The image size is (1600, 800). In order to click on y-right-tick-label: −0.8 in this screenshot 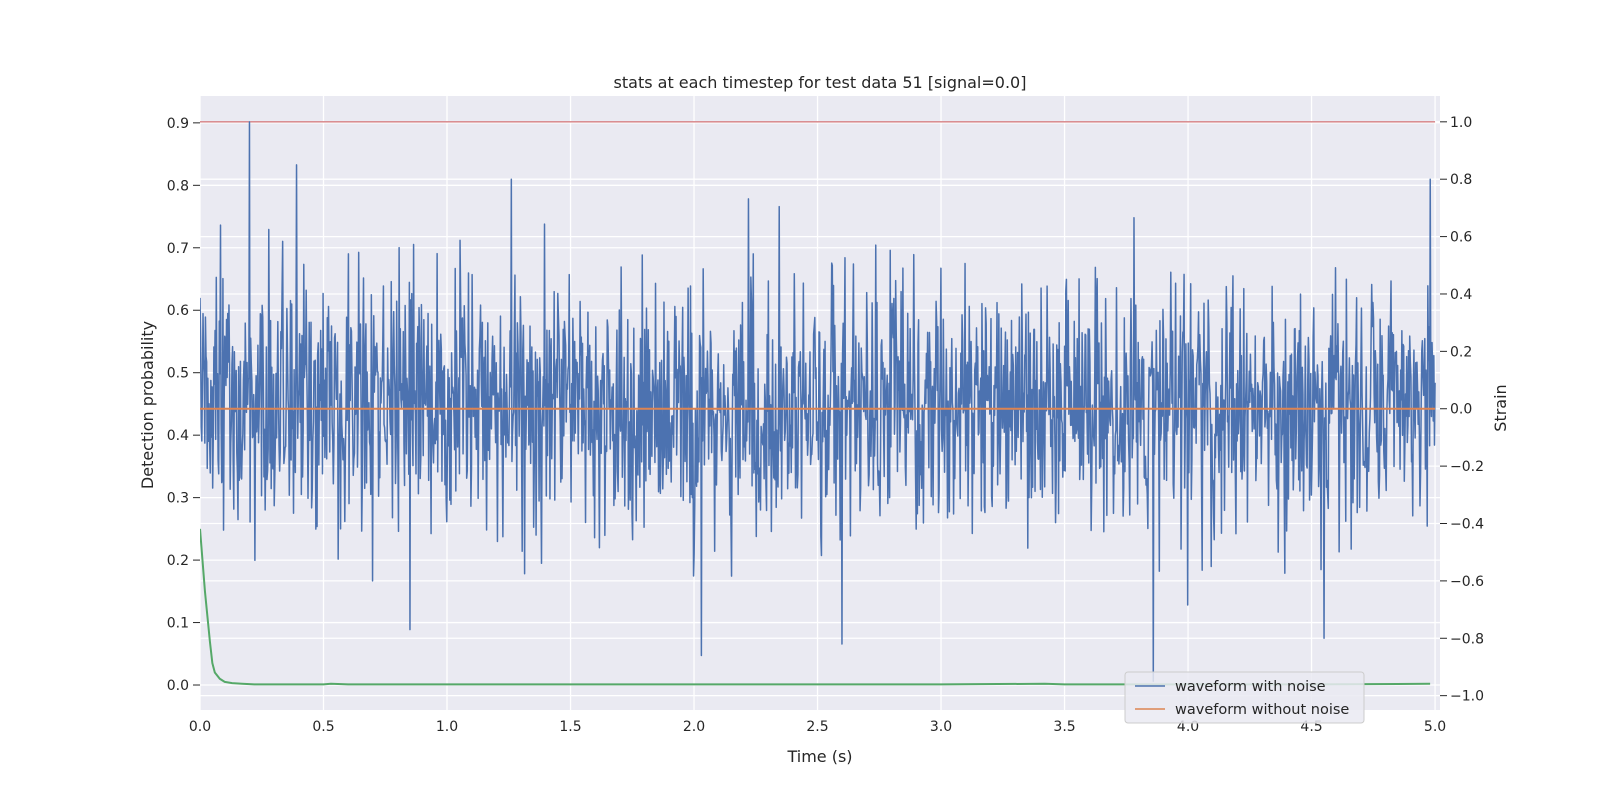, I will do `click(1467, 639)`.